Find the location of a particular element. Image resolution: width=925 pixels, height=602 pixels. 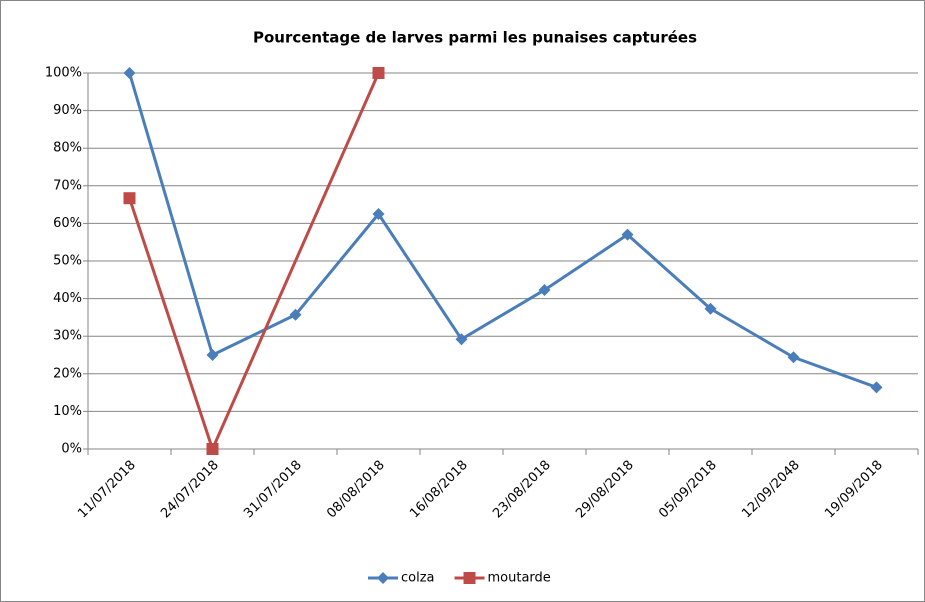

y-tick-label: 0% is located at coordinates (71, 449).